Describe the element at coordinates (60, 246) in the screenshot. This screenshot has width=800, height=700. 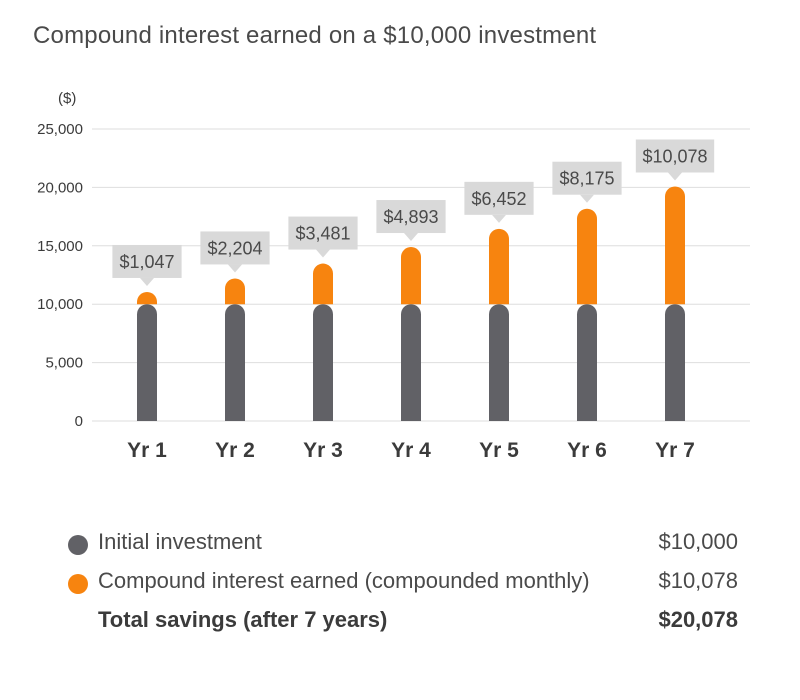
I see `y-tick-label: 15,000` at that location.